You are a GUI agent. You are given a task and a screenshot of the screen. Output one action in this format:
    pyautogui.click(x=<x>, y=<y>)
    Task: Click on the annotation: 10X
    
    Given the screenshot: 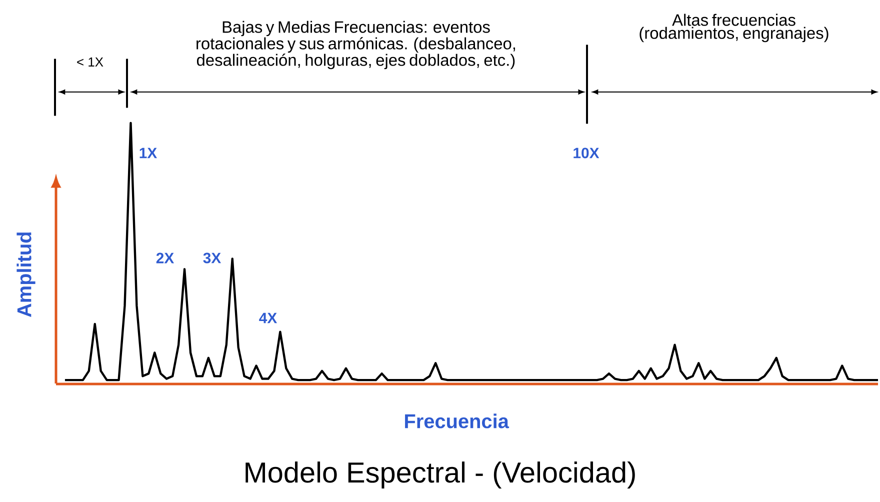 What is the action you would take?
    pyautogui.click(x=587, y=153)
    